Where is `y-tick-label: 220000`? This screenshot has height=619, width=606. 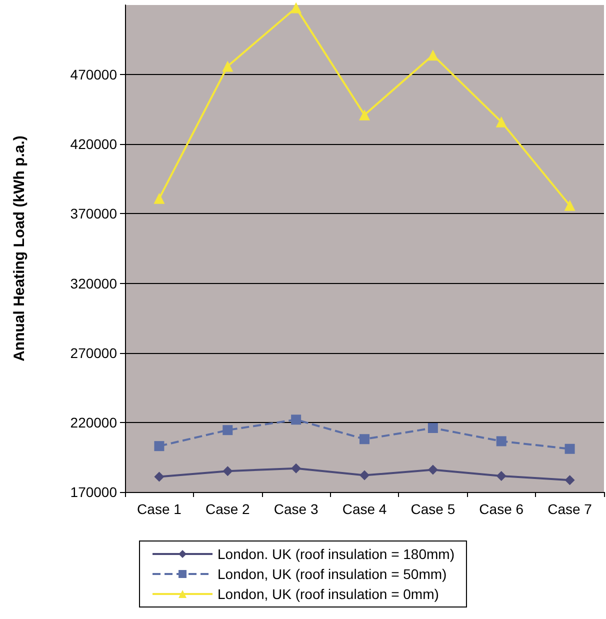 y-tick-label: 220000 is located at coordinates (94, 422).